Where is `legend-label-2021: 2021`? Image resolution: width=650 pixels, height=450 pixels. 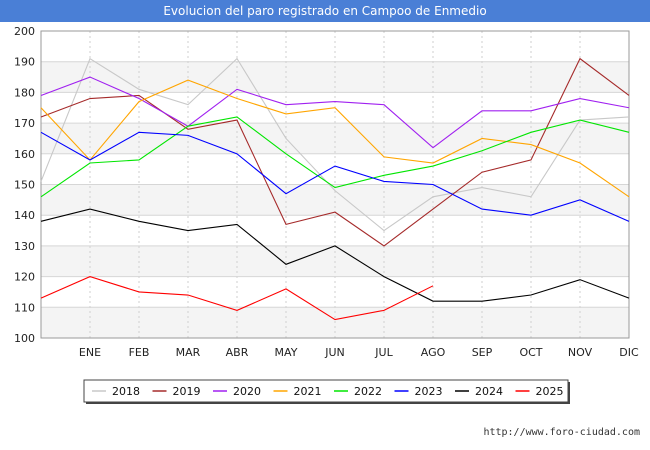
legend-label-2021: 2021 is located at coordinates (308, 391).